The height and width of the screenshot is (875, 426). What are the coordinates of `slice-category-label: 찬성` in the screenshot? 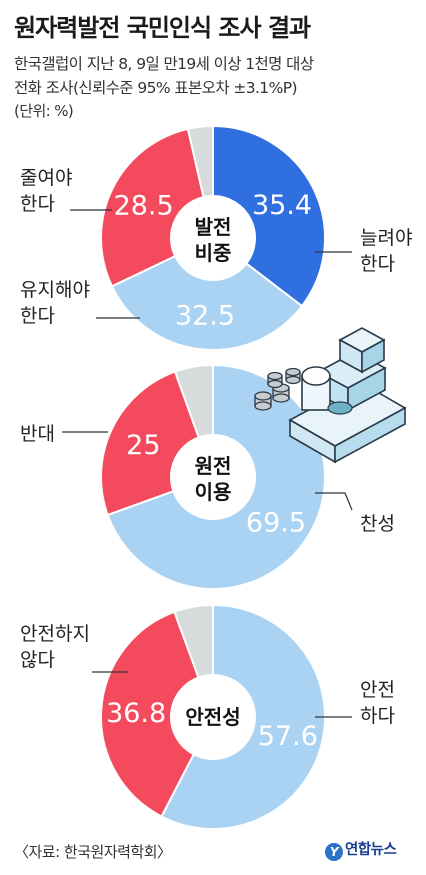 It's located at (377, 524).